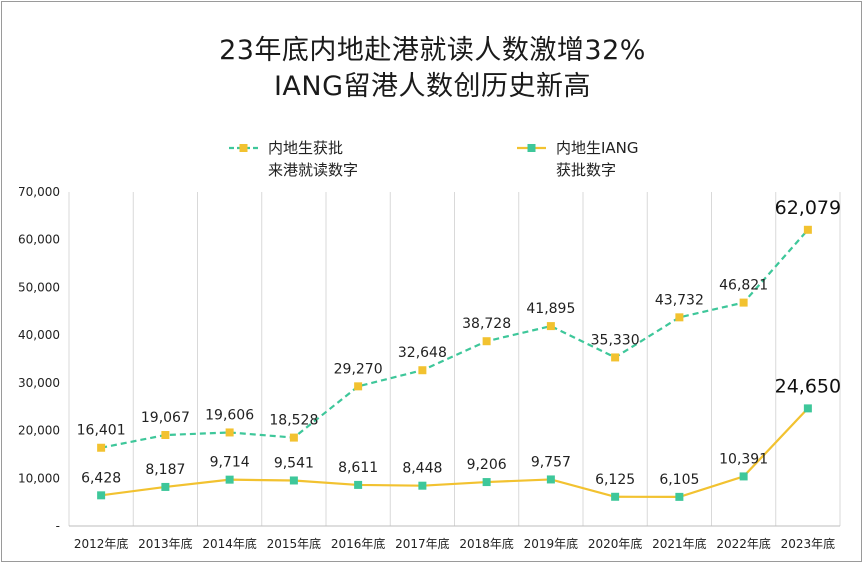  I want to click on data-label: 24,650, so click(808, 386).